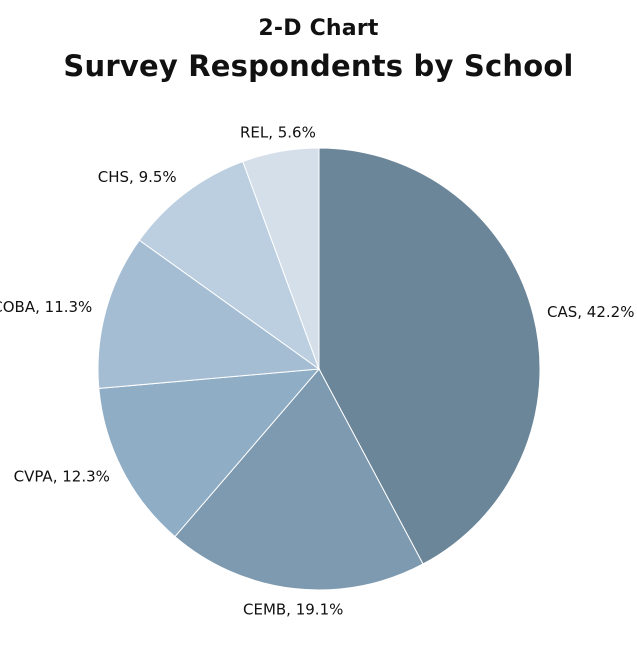 This screenshot has height=649, width=637. What do you see at coordinates (281, 258) in the screenshot?
I see `pie-slice-rel` at bounding box center [281, 258].